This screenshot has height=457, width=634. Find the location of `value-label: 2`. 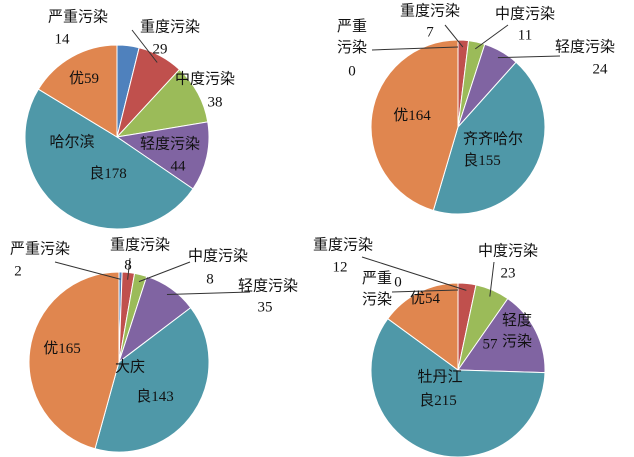

value-label: 2 is located at coordinates (18, 271).